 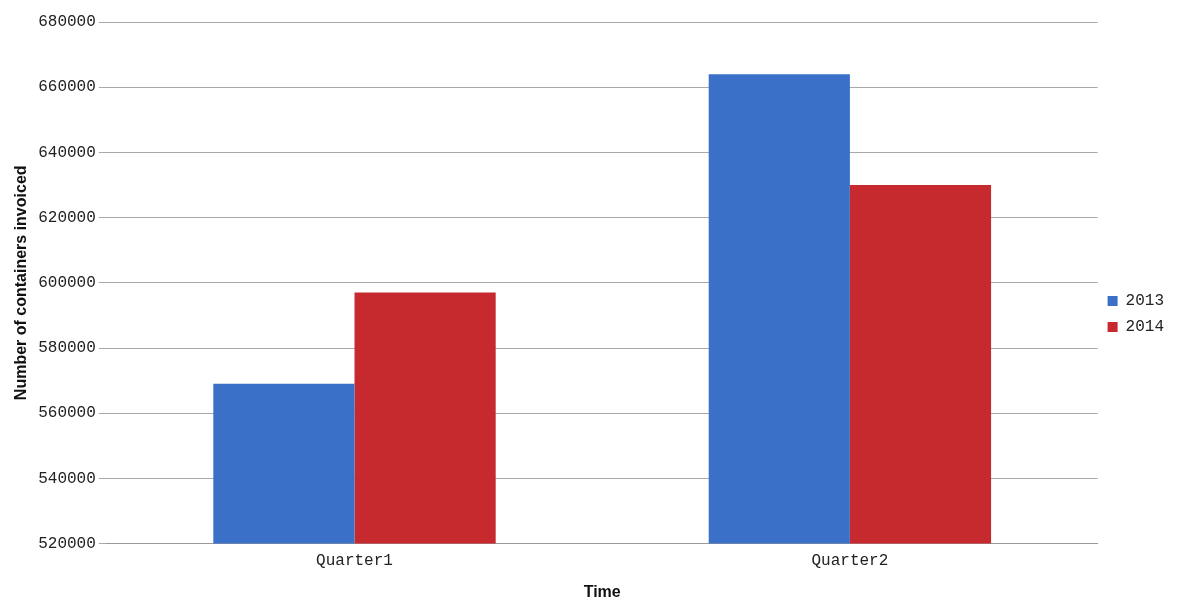 What do you see at coordinates (1144, 327) in the screenshot?
I see `legend-label: 2014` at bounding box center [1144, 327].